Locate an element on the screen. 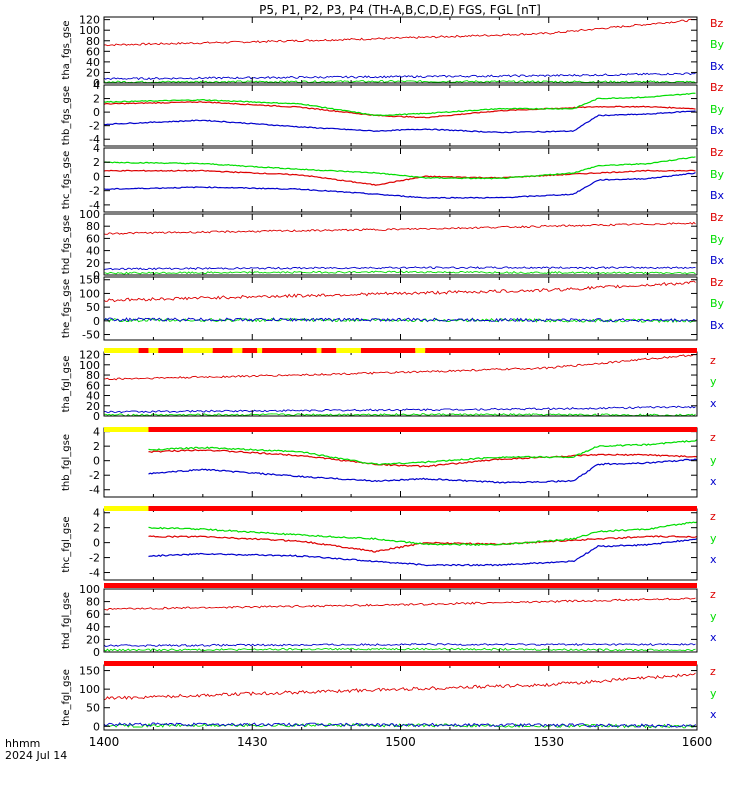 This screenshot has height=800, width=750. ylabel-thb_fgs_gse: thb_fgs_gse is located at coordinates (66, 115).